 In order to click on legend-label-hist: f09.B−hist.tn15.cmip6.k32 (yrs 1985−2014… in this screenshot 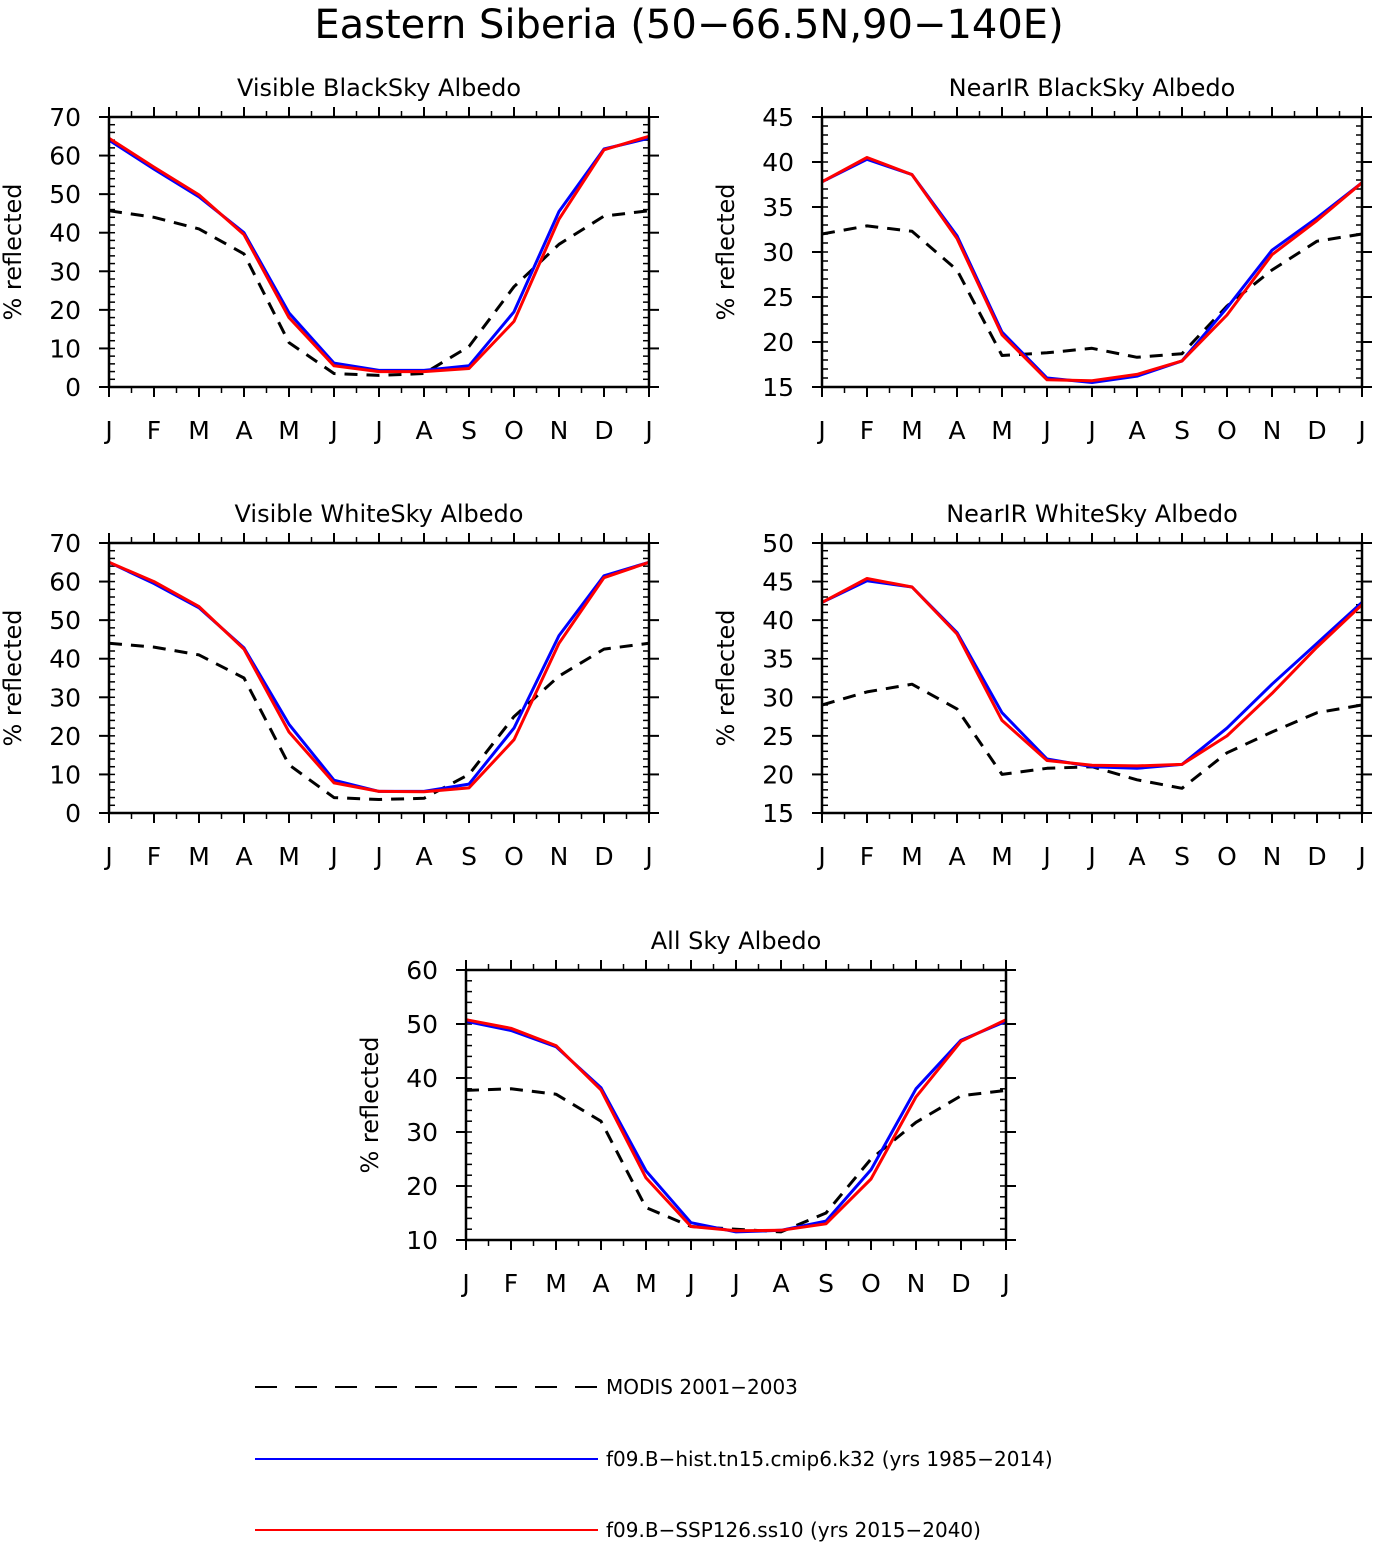, I will do `click(829, 1459)`.